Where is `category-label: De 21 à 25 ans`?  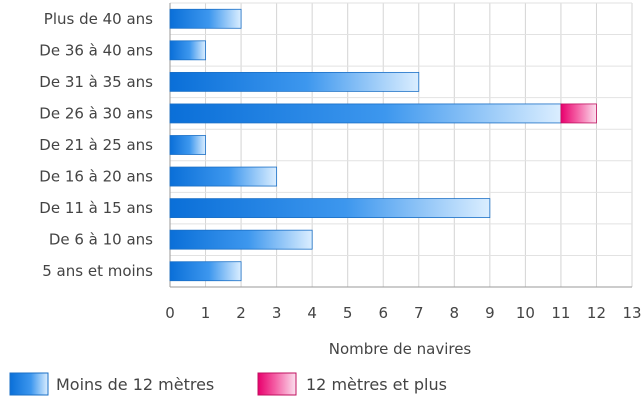 category-label: De 21 à 25 ans is located at coordinates (96, 145).